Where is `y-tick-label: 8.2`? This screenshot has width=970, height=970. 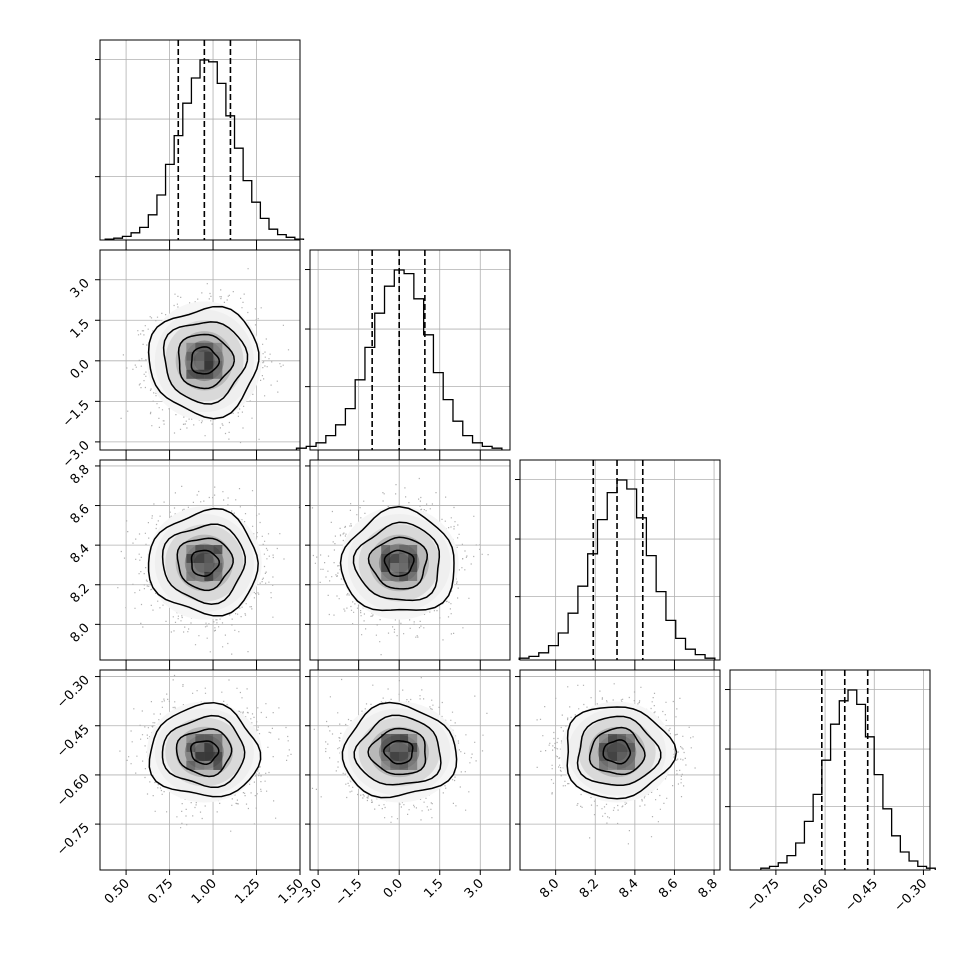
y-tick-label: 8.2 is located at coordinates (80, 593).